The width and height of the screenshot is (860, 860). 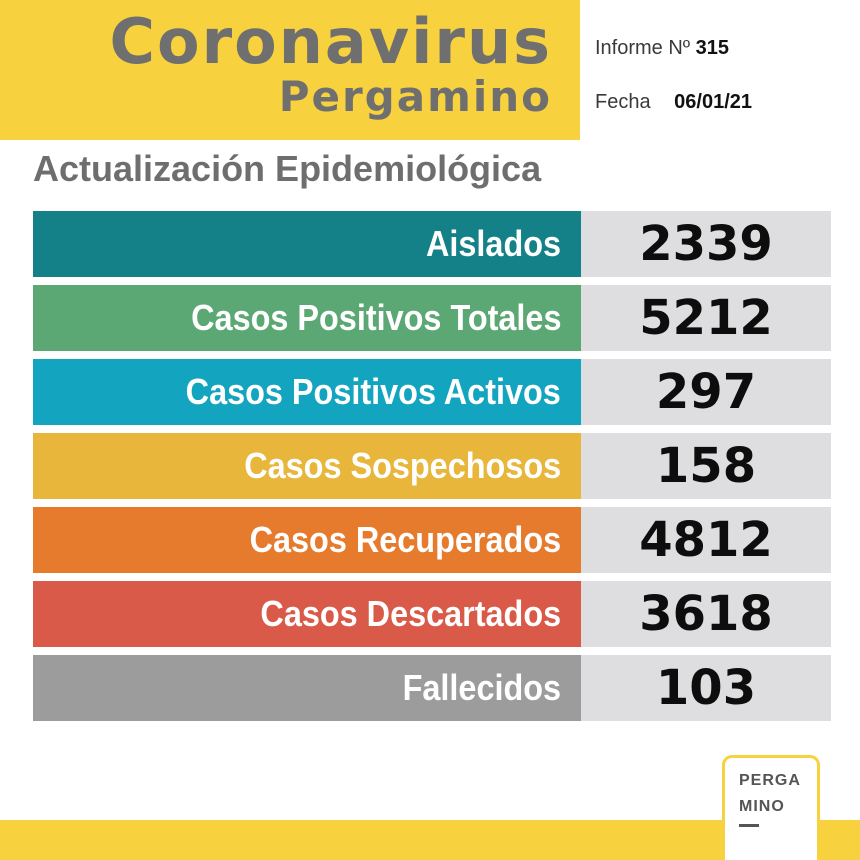 I want to click on stat-label-box: Casos Positivos Activos, so click(x=307, y=392).